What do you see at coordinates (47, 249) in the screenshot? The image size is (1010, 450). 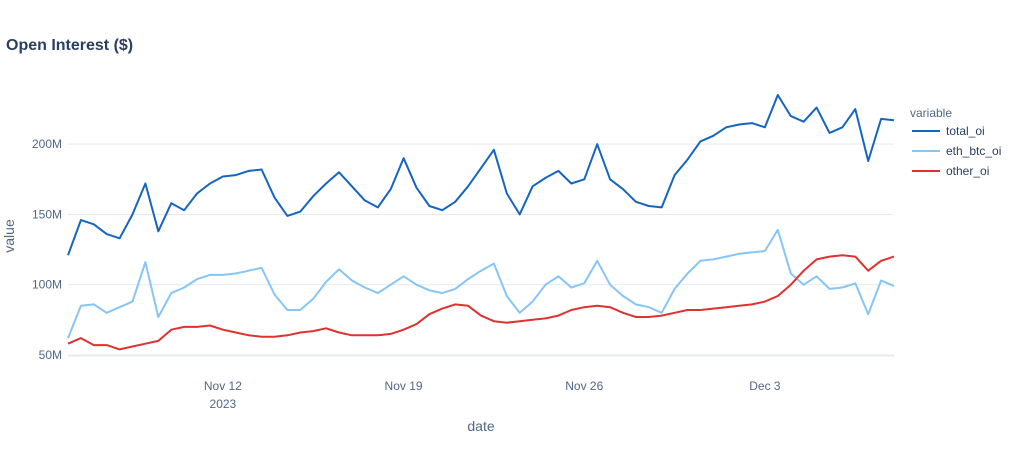 I see `y-tick-labels: 50M 100M 150M 200M` at bounding box center [47, 249].